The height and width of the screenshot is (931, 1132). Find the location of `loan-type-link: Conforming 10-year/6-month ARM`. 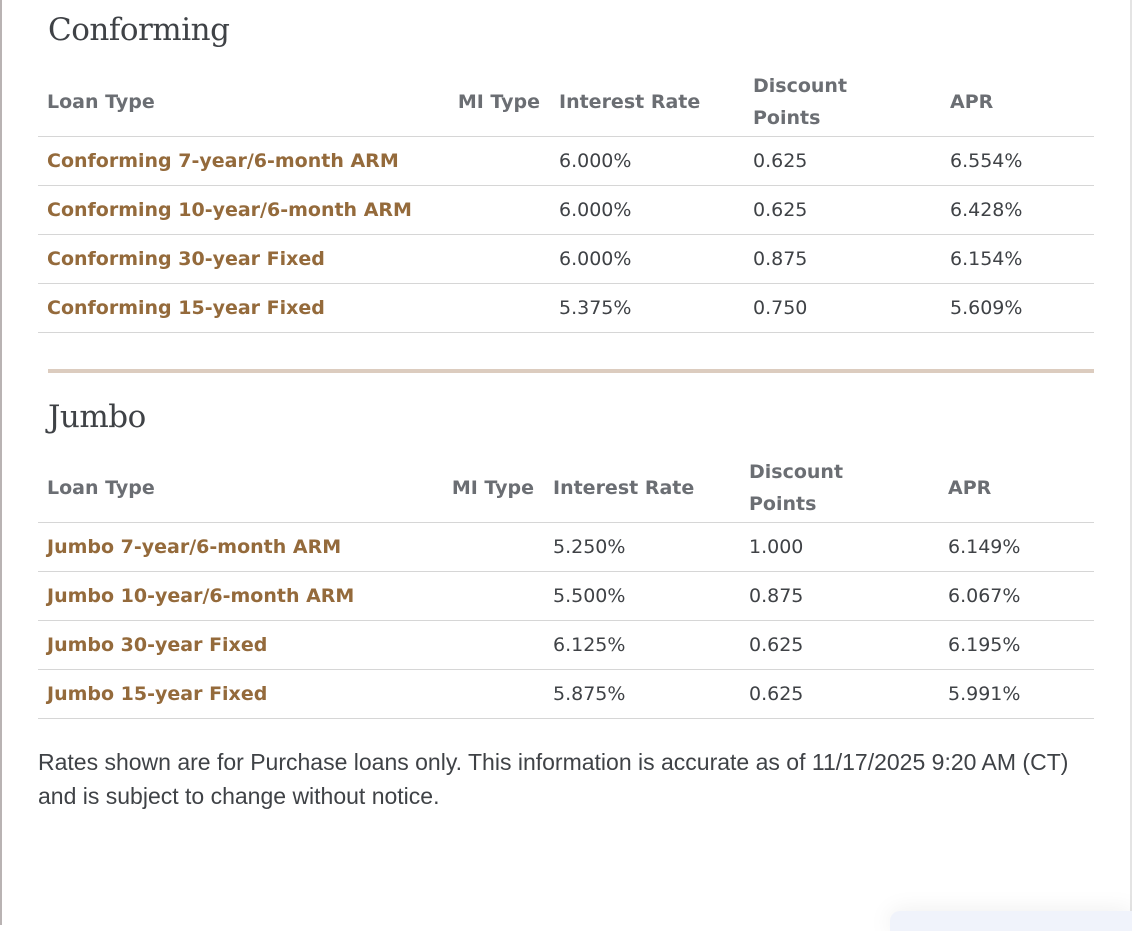

loan-type-link: Conforming 10-year/6-month ARM is located at coordinates (238, 209).